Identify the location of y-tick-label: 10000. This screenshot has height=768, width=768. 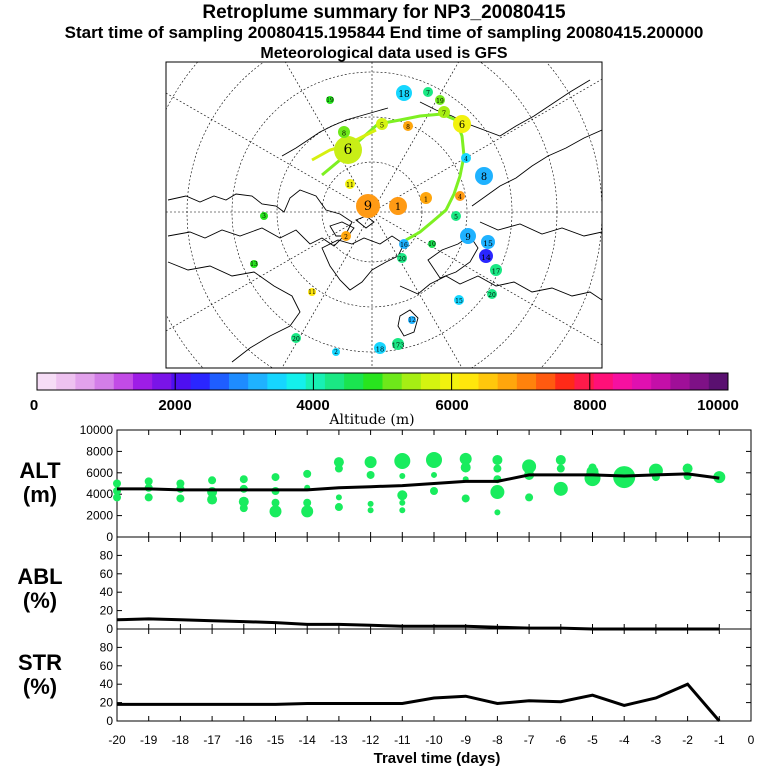
(97, 430).